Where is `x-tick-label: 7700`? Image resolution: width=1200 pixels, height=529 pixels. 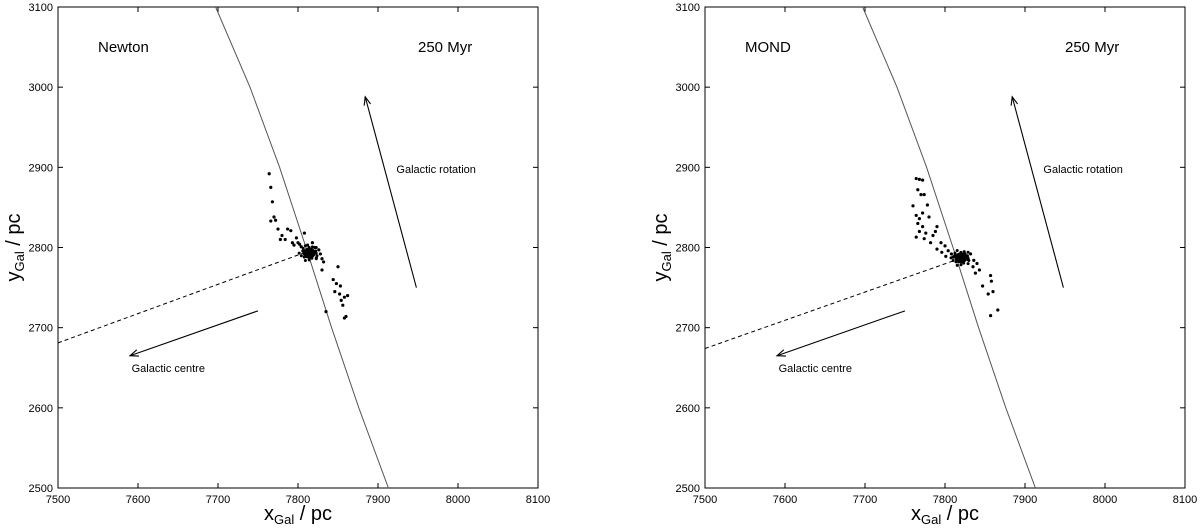
x-tick-label: 7700 is located at coordinates (865, 500).